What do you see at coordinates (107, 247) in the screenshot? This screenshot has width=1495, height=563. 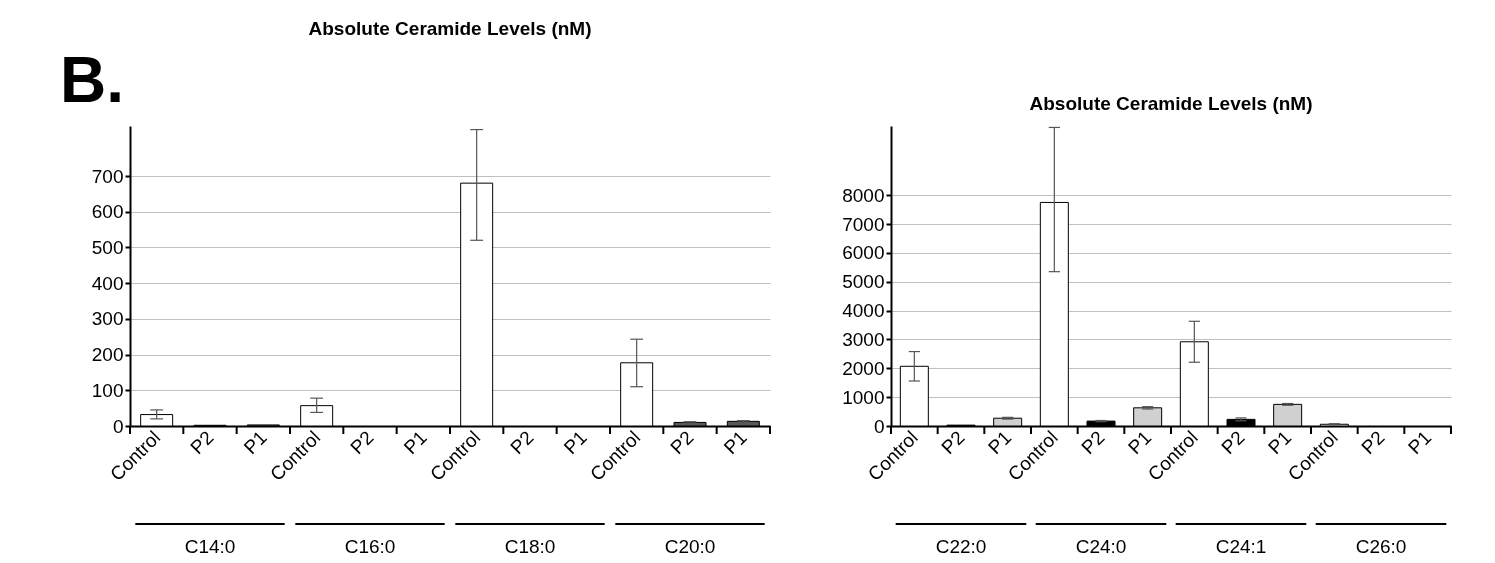 I see `y-tick-label: 500` at bounding box center [107, 247].